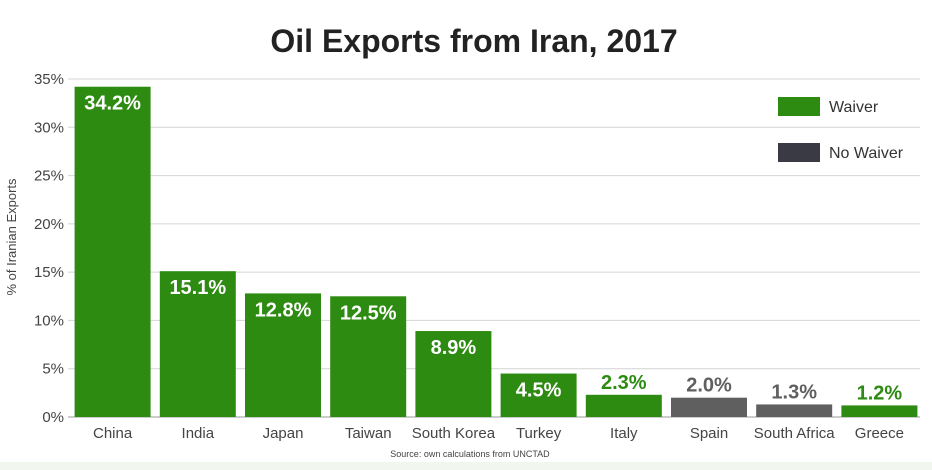 This screenshot has width=932, height=470. I want to click on data-label: 1.3%, so click(794, 392).